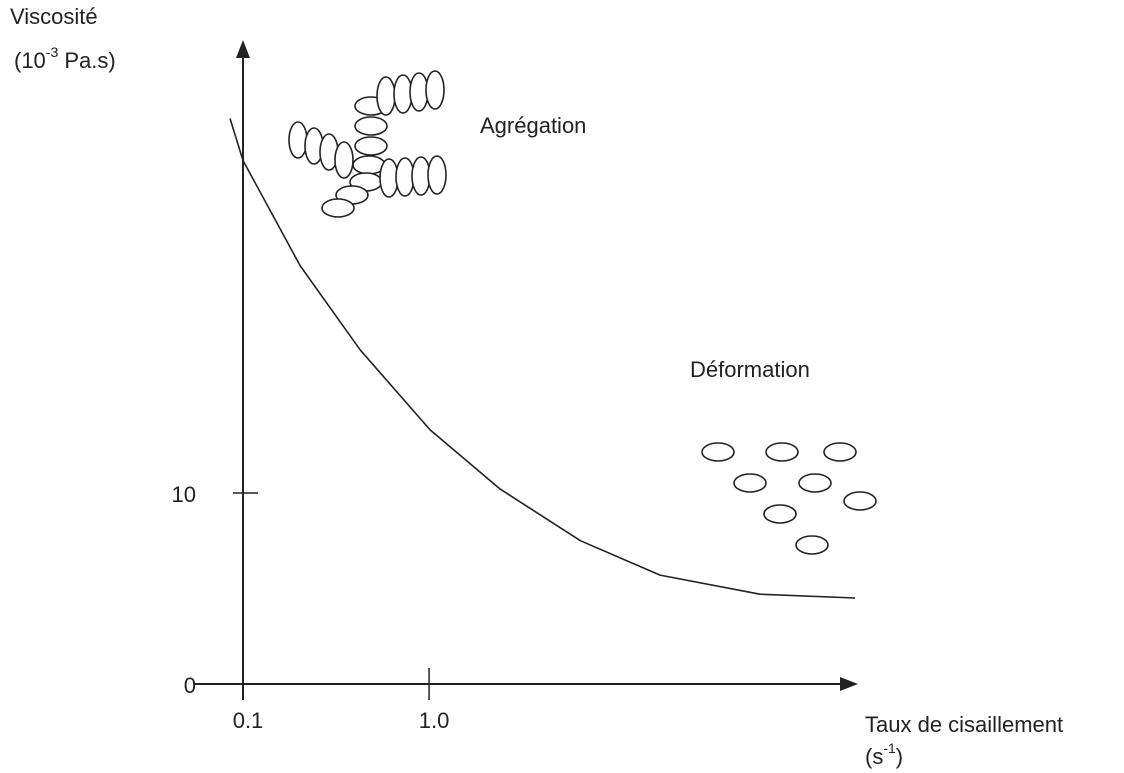 This screenshot has height=773, width=1124. What do you see at coordinates (889, 748) in the screenshot?
I see `x-unit-sup: -1` at bounding box center [889, 748].